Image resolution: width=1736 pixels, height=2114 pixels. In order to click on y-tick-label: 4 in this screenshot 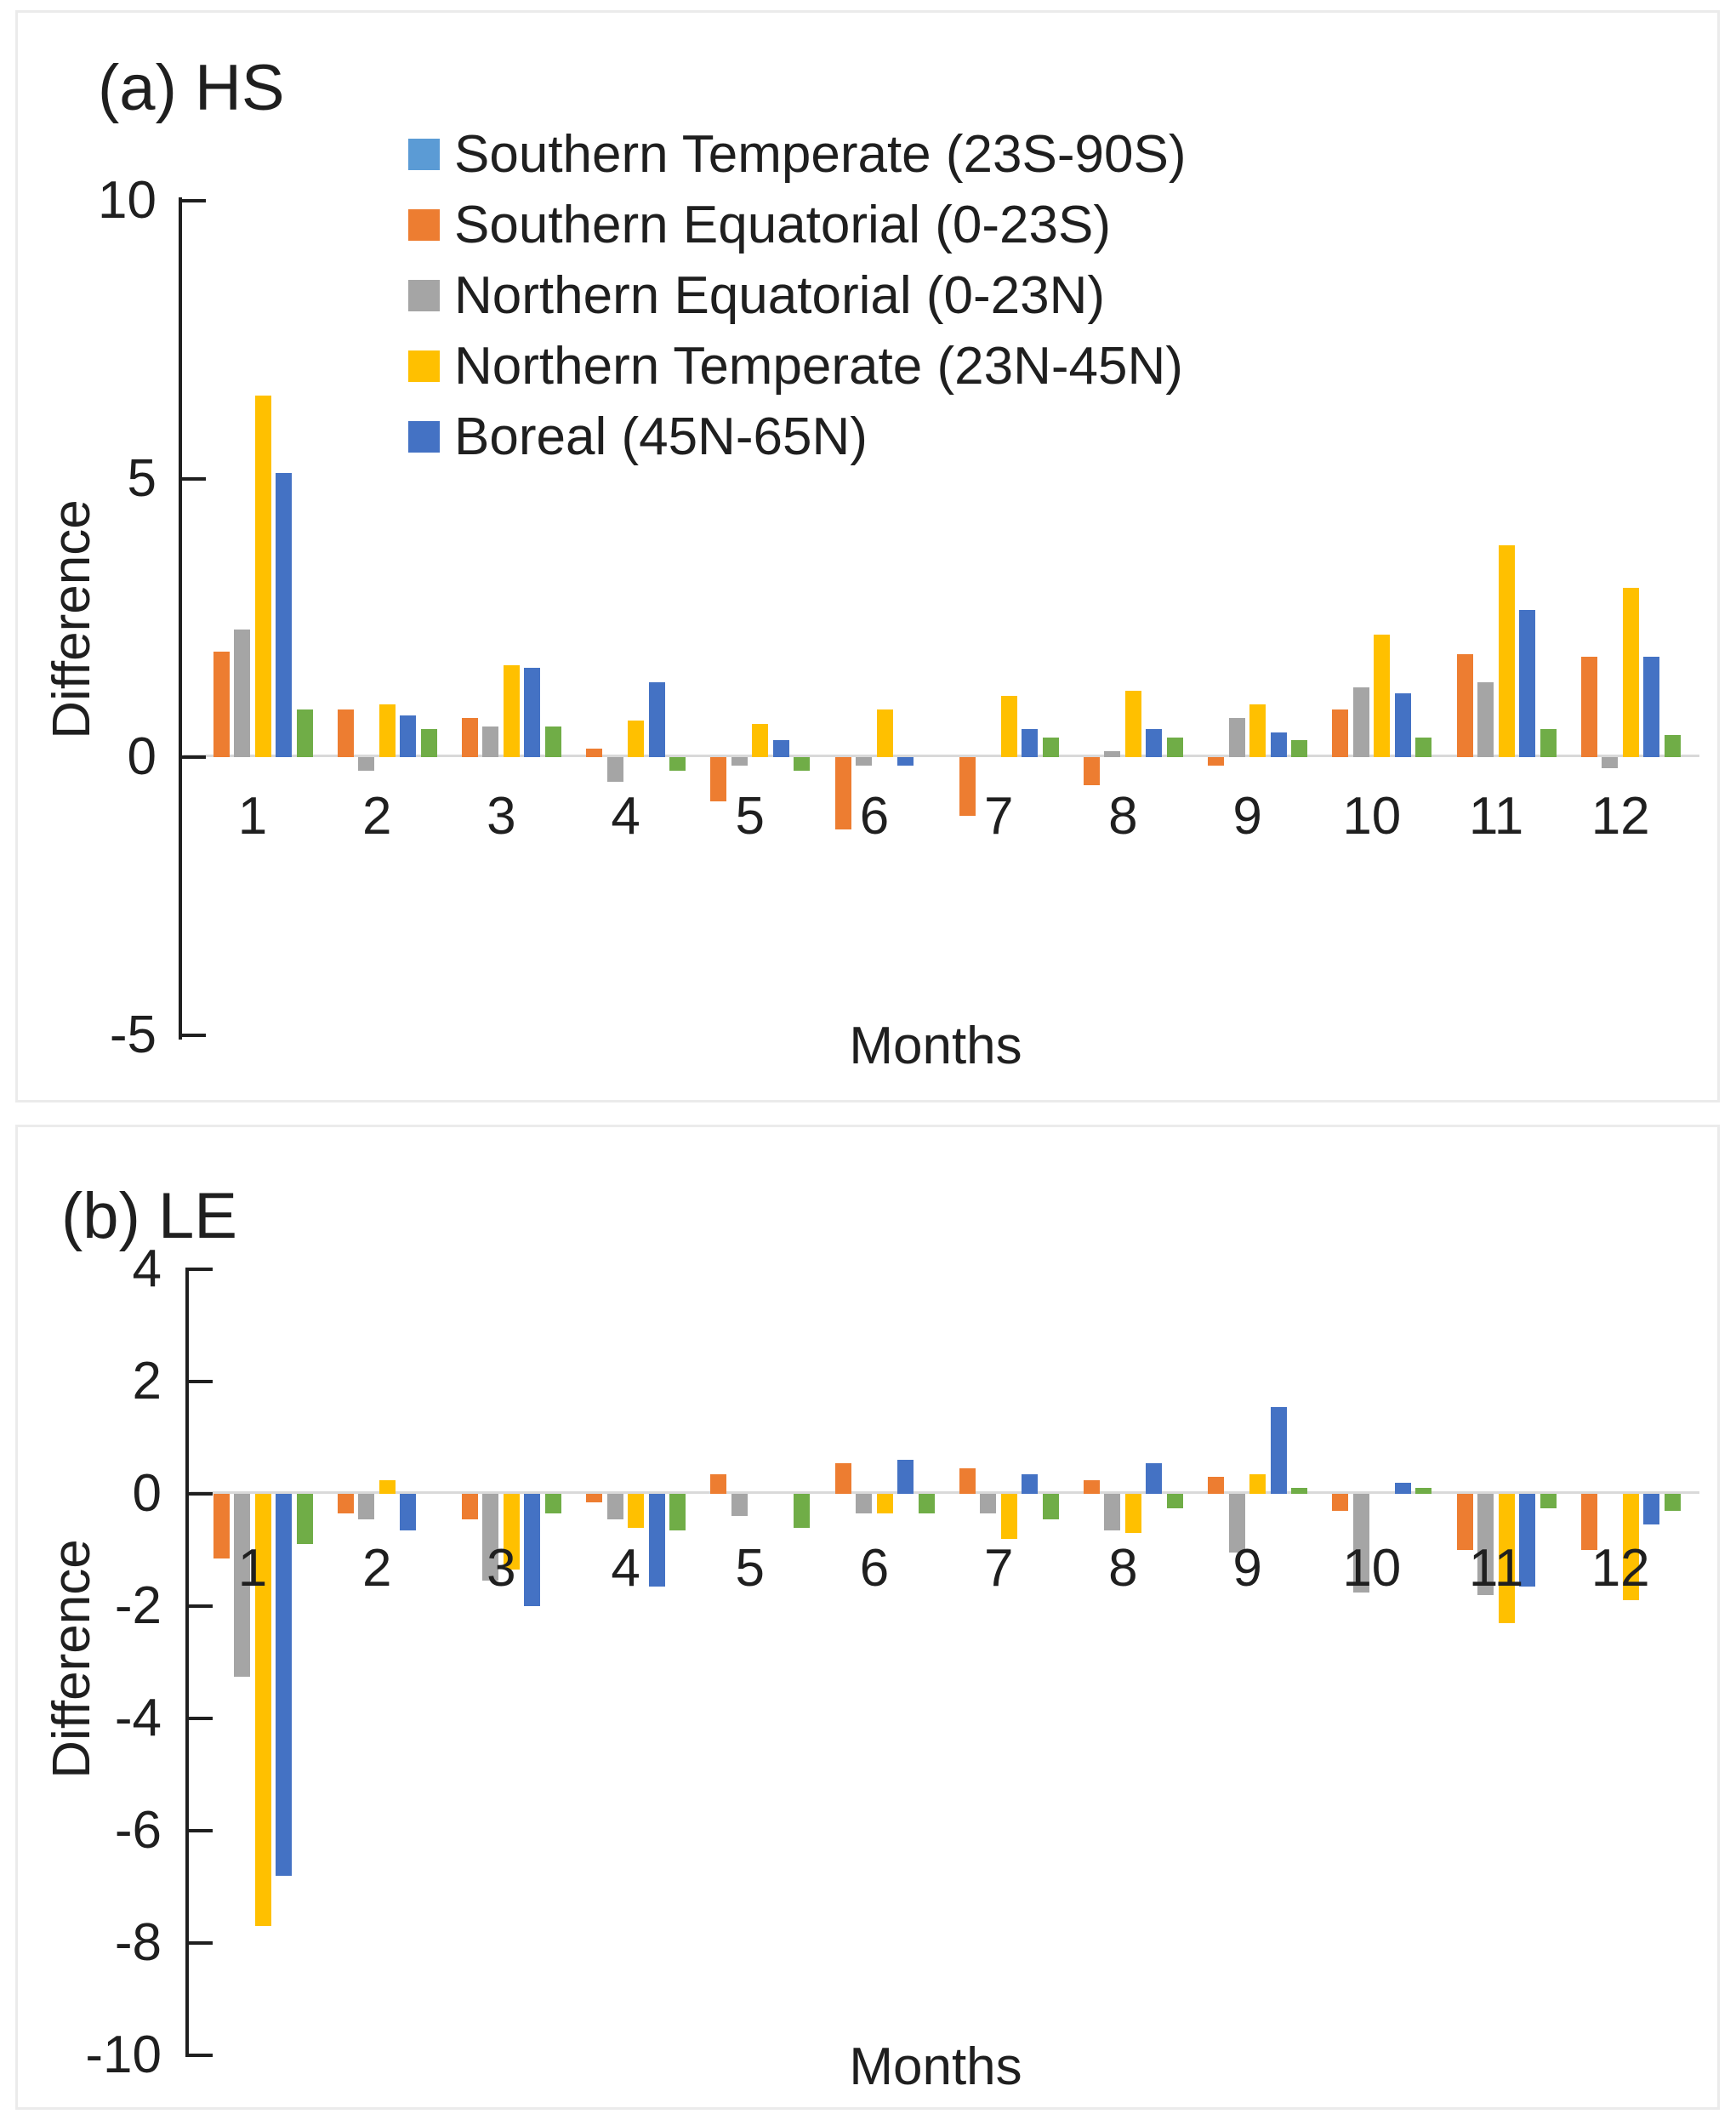, I will do `click(147, 1268)`.